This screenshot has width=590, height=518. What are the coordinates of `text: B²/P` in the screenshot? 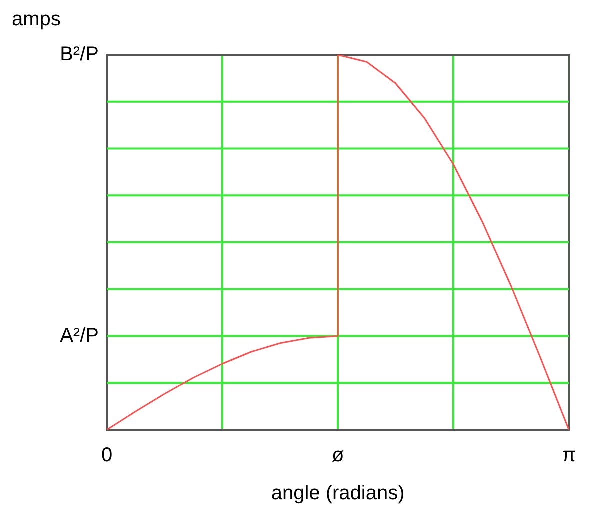 It's located at (79, 55).